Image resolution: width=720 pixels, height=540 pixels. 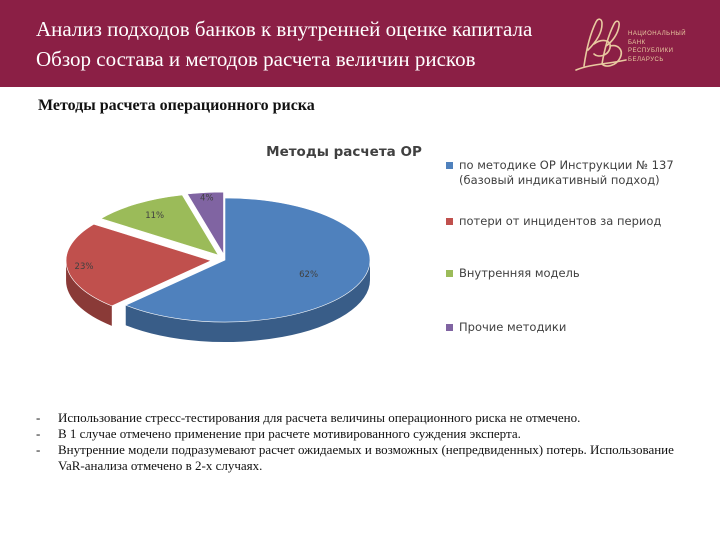 I want to click on monogram-logo-icon, so click(x=601, y=44).